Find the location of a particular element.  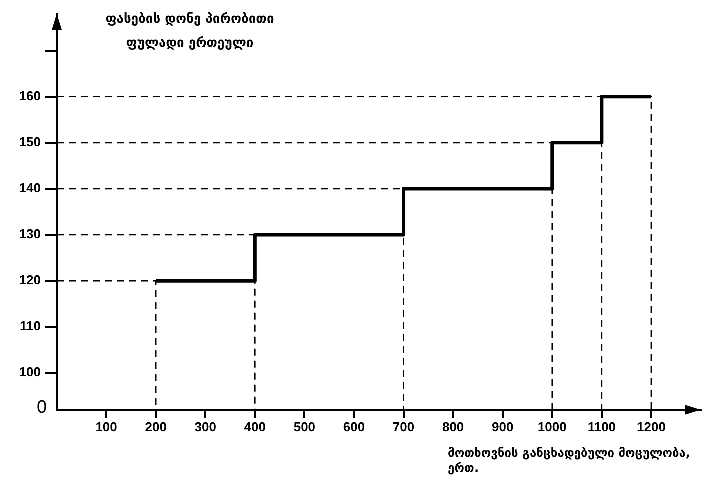

y-axis-title: ფასების დონე პირობითი ფულადი ერთეული is located at coordinates (190, 32).